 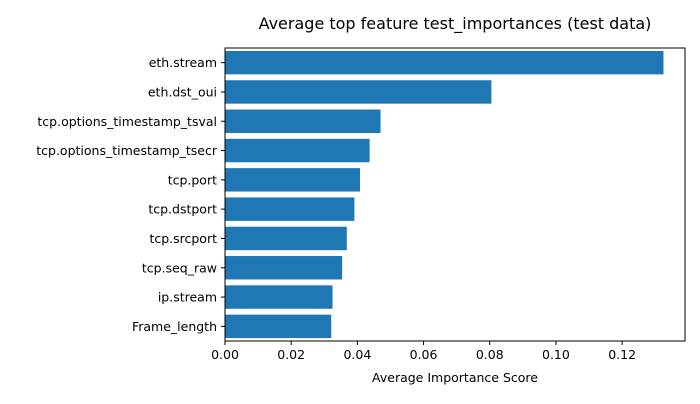 What do you see at coordinates (279, 297) in the screenshot?
I see `bar-ip-stream` at bounding box center [279, 297].